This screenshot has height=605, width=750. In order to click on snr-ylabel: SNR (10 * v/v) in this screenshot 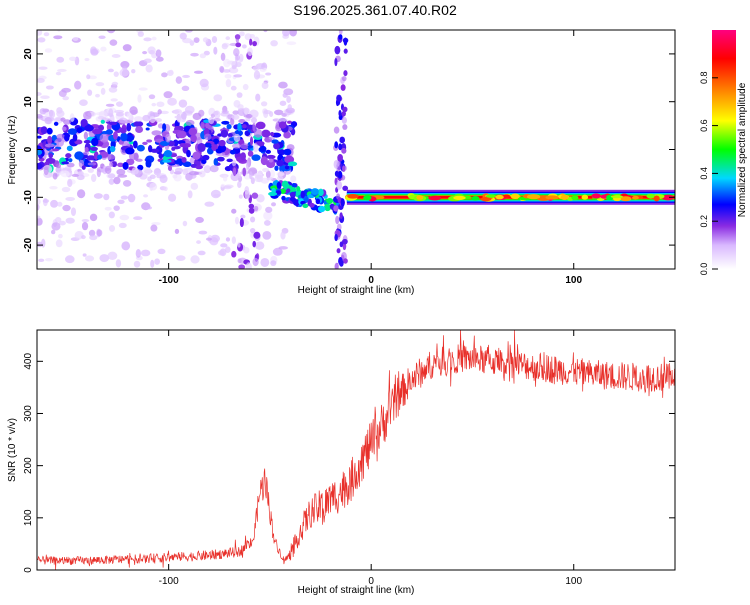, I will do `click(12, 450)`.